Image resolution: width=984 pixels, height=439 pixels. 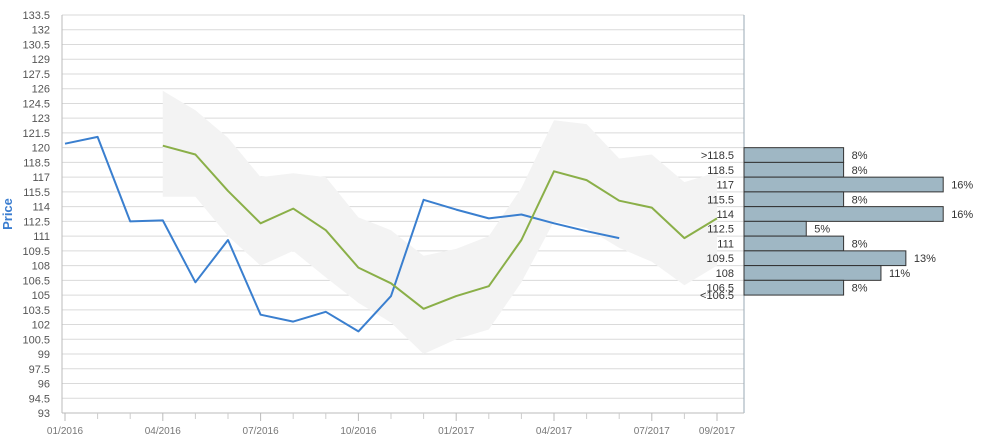 I want to click on y-axis-label: Price, so click(x=7, y=214).